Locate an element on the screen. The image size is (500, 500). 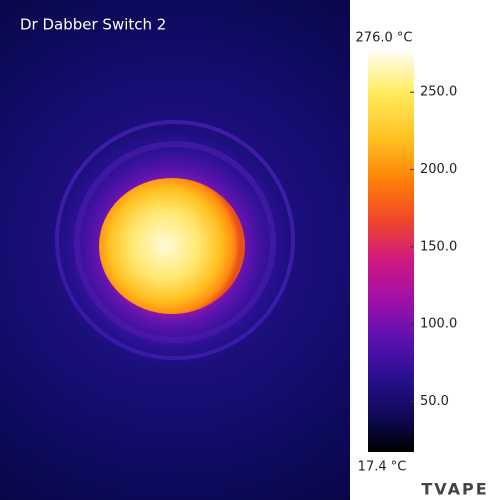
title: Dr Dabber Switch 2 is located at coordinates (93, 25).